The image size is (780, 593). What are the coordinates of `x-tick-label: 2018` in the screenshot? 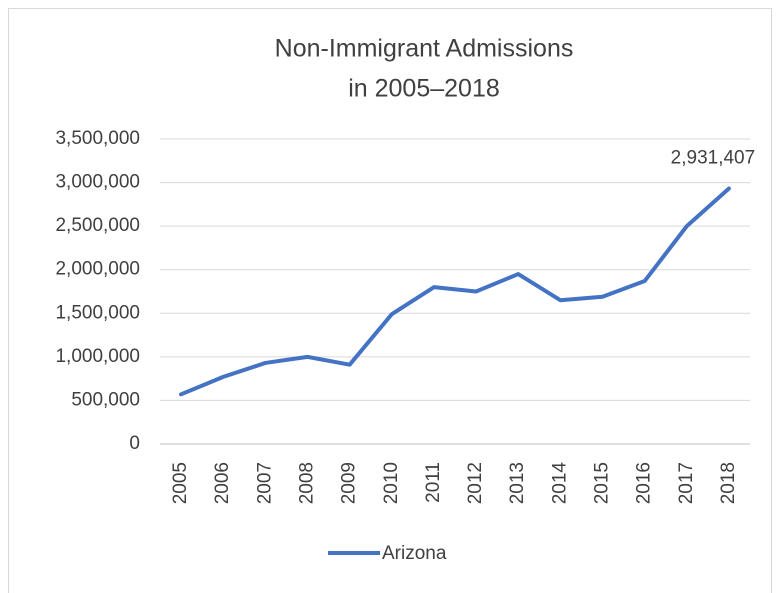 It's located at (728, 483).